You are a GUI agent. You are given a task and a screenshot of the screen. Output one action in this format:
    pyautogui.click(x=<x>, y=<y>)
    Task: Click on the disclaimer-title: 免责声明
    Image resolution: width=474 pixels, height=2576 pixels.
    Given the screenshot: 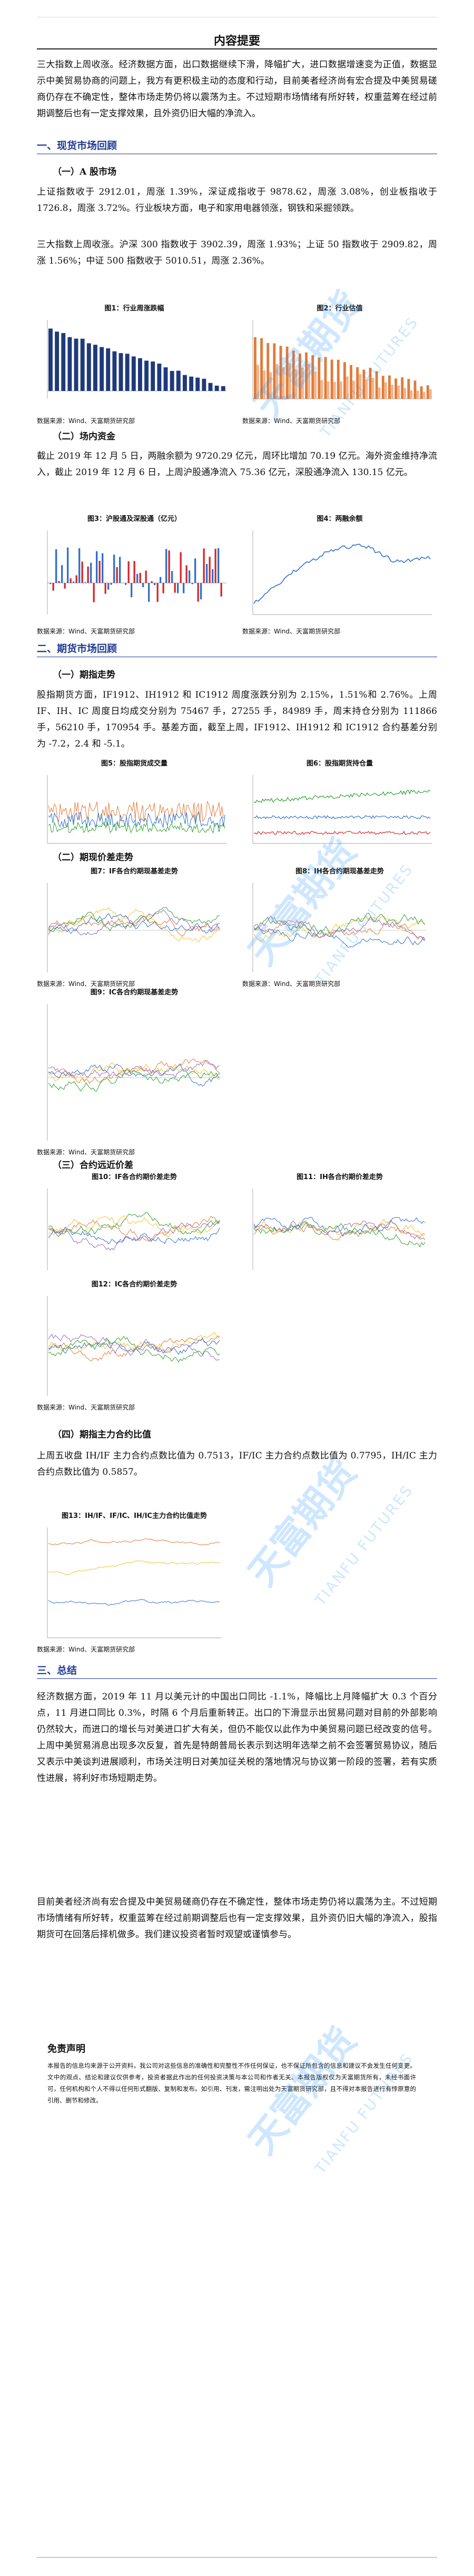 What is the action you would take?
    pyautogui.click(x=66, y=2049)
    